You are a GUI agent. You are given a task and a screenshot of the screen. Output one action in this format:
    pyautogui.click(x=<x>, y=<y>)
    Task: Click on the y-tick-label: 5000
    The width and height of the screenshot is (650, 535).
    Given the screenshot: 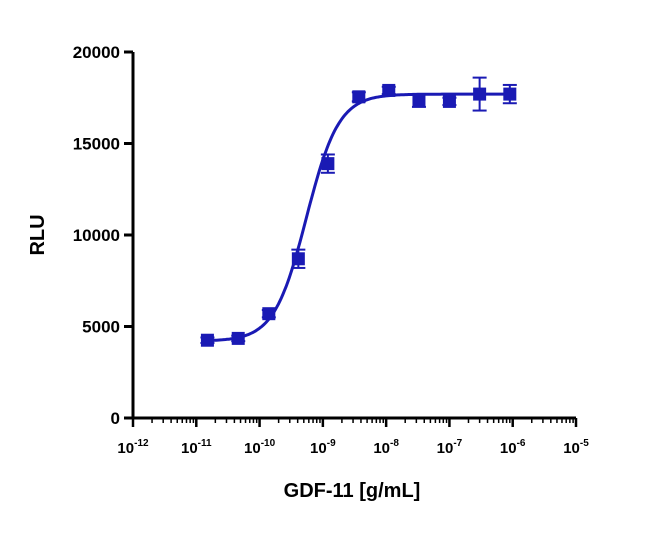 What is the action you would take?
    pyautogui.click(x=101, y=327)
    